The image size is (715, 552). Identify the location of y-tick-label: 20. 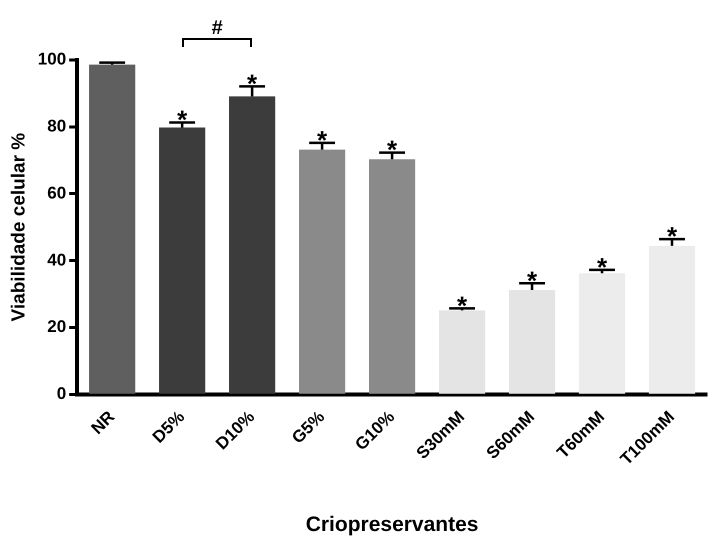
(56, 326).